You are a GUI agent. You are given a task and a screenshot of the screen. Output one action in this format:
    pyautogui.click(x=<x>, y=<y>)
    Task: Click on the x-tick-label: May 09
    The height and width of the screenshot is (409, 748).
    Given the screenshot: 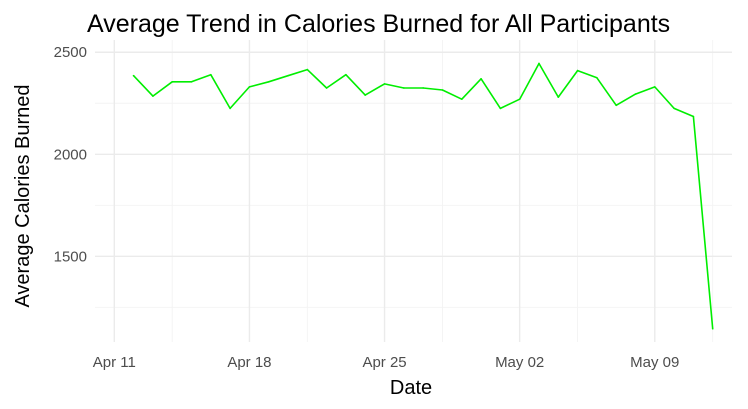 What is the action you would take?
    pyautogui.click(x=654, y=362)
    